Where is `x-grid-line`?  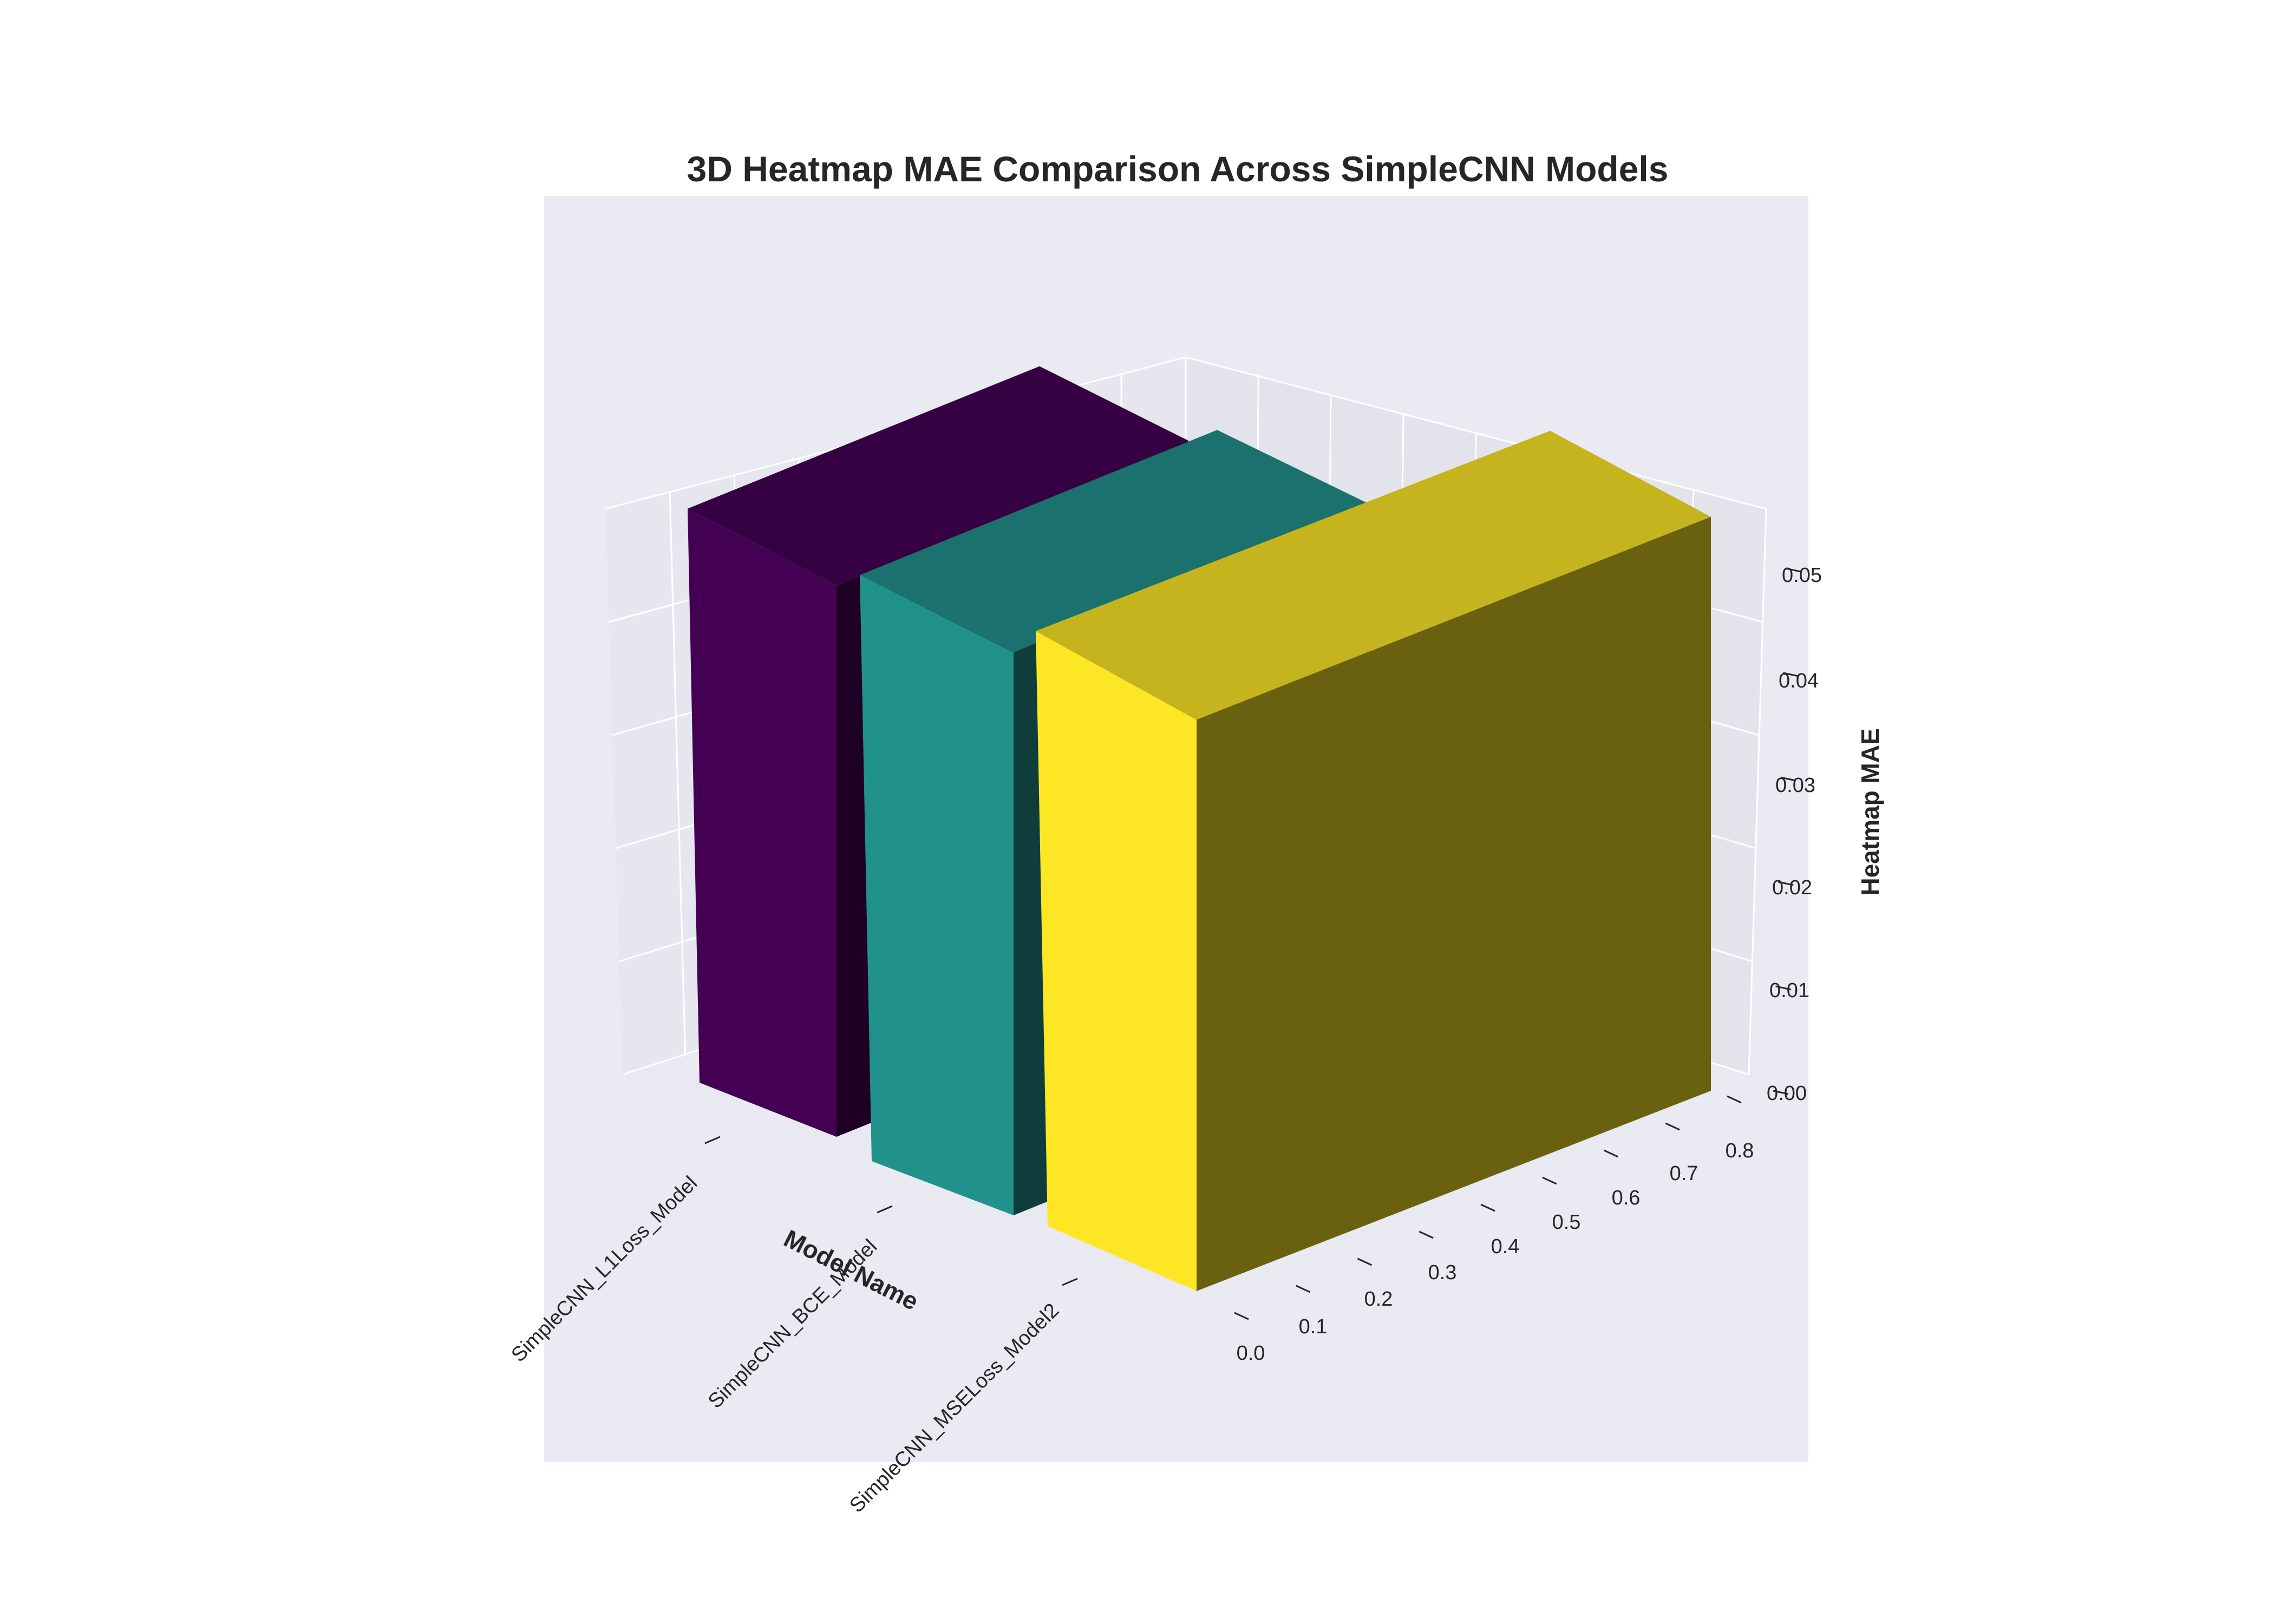 x-grid-line is located at coordinates (678, 773).